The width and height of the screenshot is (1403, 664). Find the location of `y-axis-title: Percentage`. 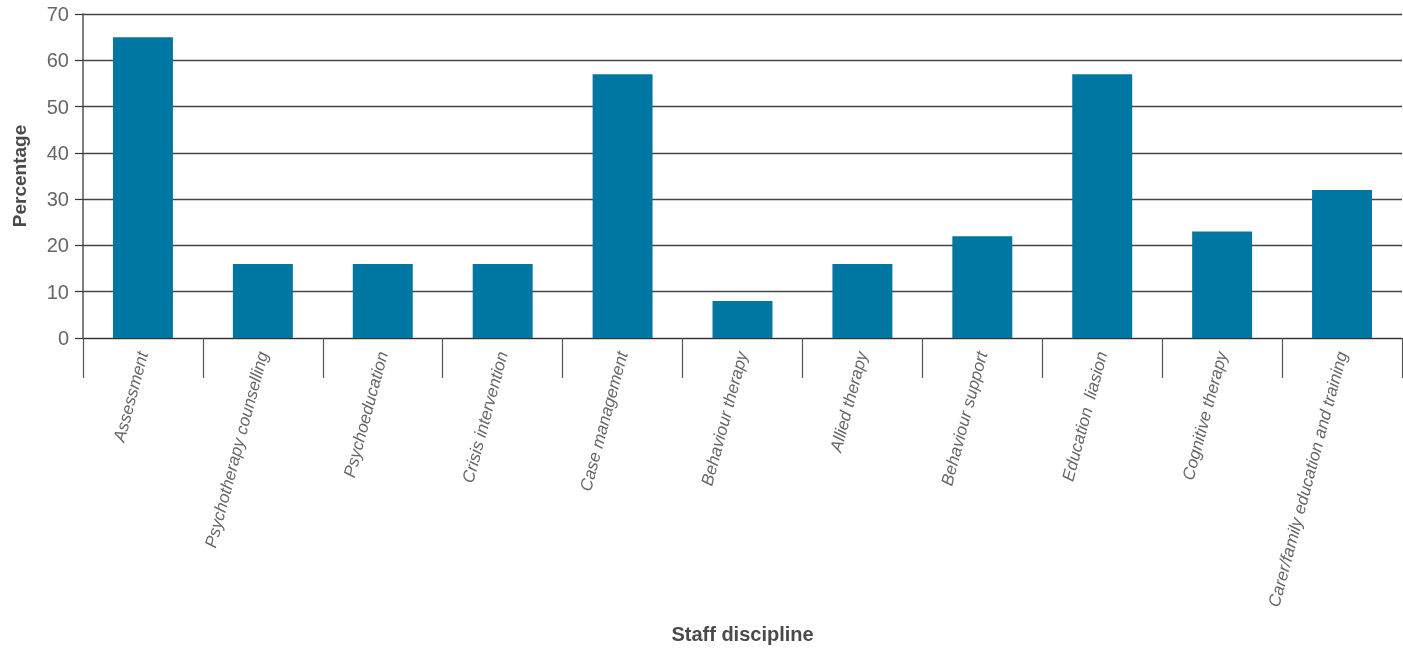

y-axis-title: Percentage is located at coordinates (19, 176).